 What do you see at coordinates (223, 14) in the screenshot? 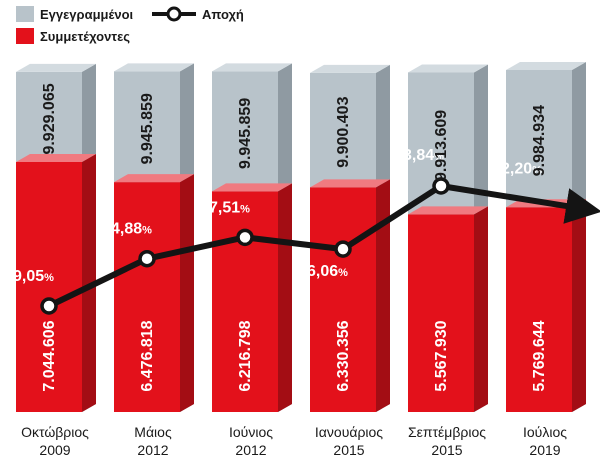
I see `legend-abstention-label: Αποχή` at bounding box center [223, 14].